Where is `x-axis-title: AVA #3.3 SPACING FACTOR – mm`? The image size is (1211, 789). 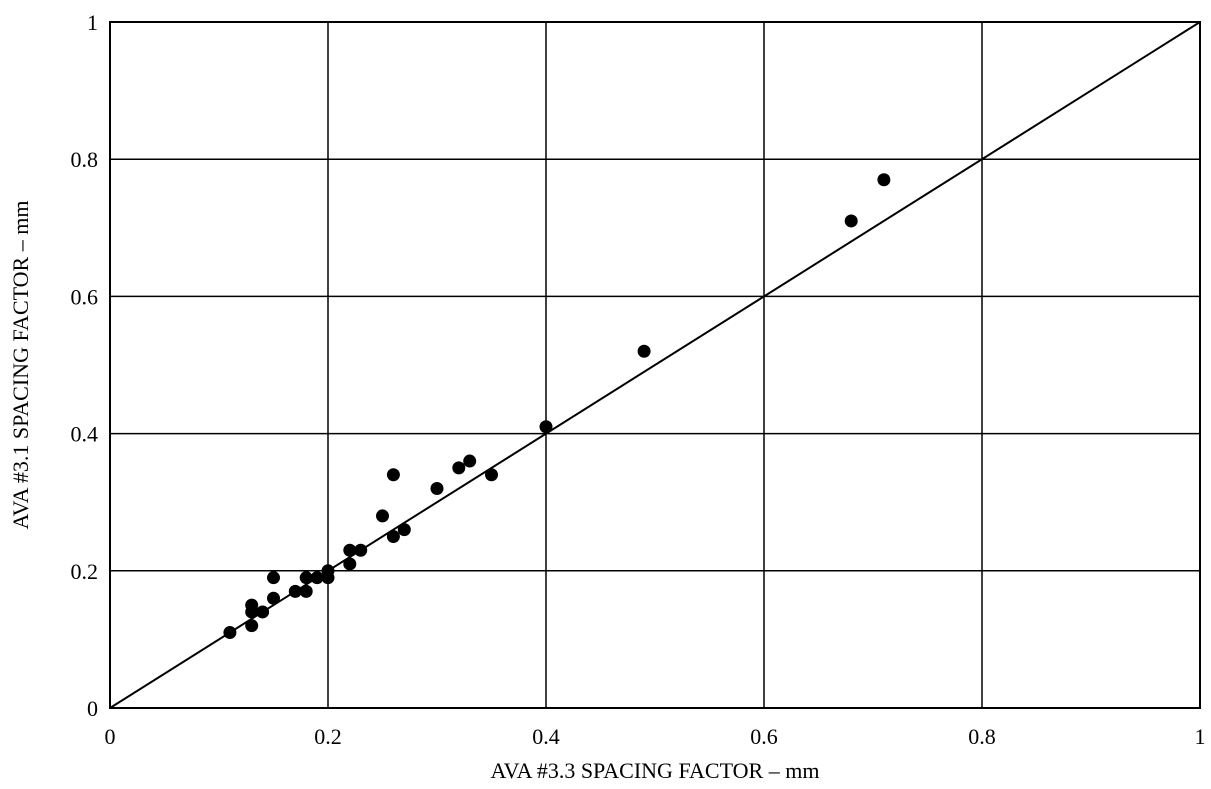
x-axis-title: AVA #3.3 SPACING FACTOR – mm is located at coordinates (655, 770).